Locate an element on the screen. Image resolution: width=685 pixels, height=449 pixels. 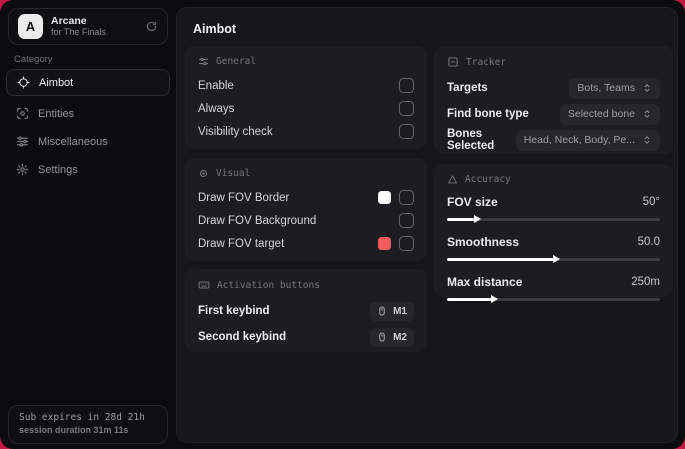
sidebar-item-label: Aimbot is located at coordinates (56, 82).